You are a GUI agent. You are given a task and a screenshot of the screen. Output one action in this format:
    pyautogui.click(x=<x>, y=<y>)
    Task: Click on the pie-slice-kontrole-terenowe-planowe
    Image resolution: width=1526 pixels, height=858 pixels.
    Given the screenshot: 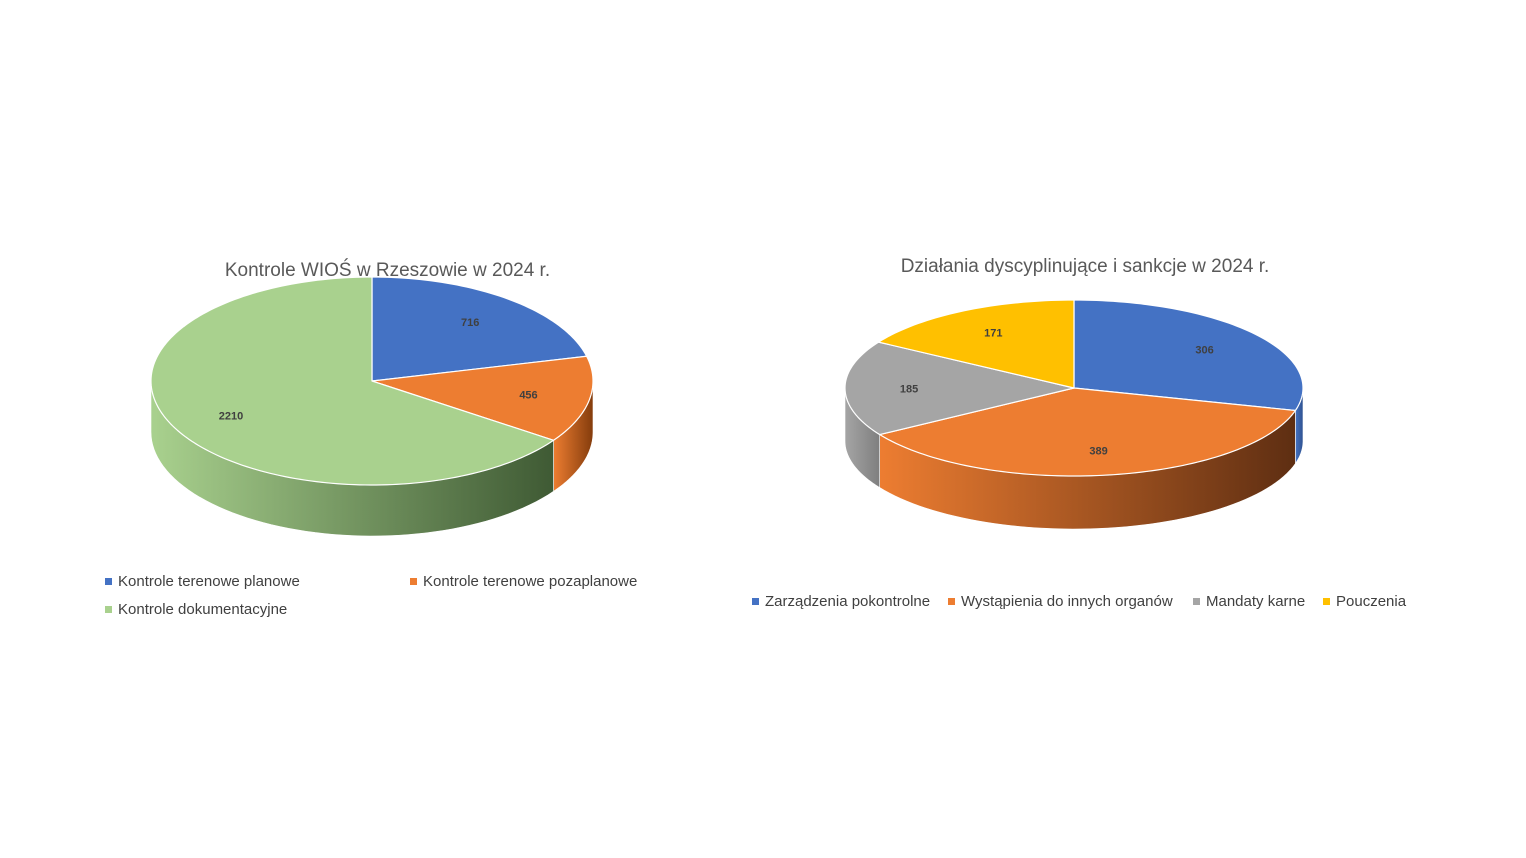 What is the action you would take?
    pyautogui.click(x=479, y=329)
    